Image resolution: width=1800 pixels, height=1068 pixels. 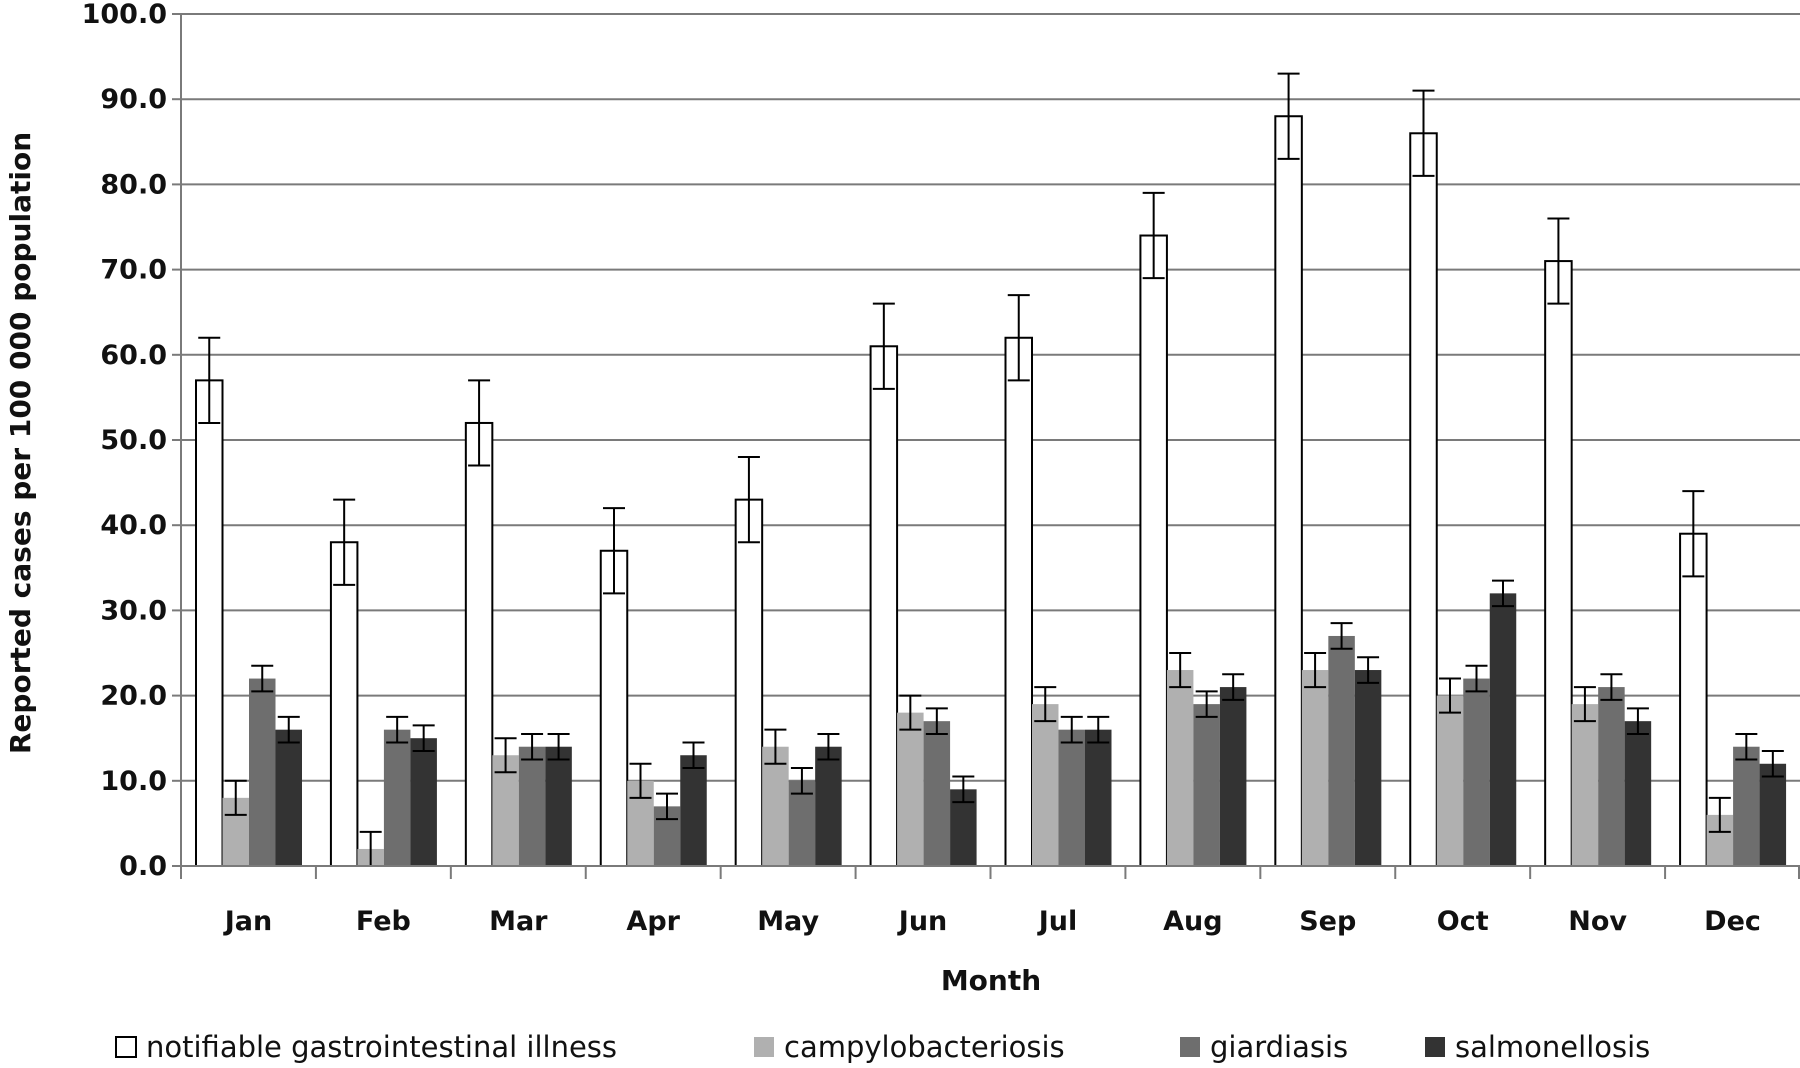 What do you see at coordinates (990, 901) in the screenshot?
I see `x-axis: Jan Feb Mar Apr May Jun Jul Aug Sep Oct Nov Dec` at bounding box center [990, 901].